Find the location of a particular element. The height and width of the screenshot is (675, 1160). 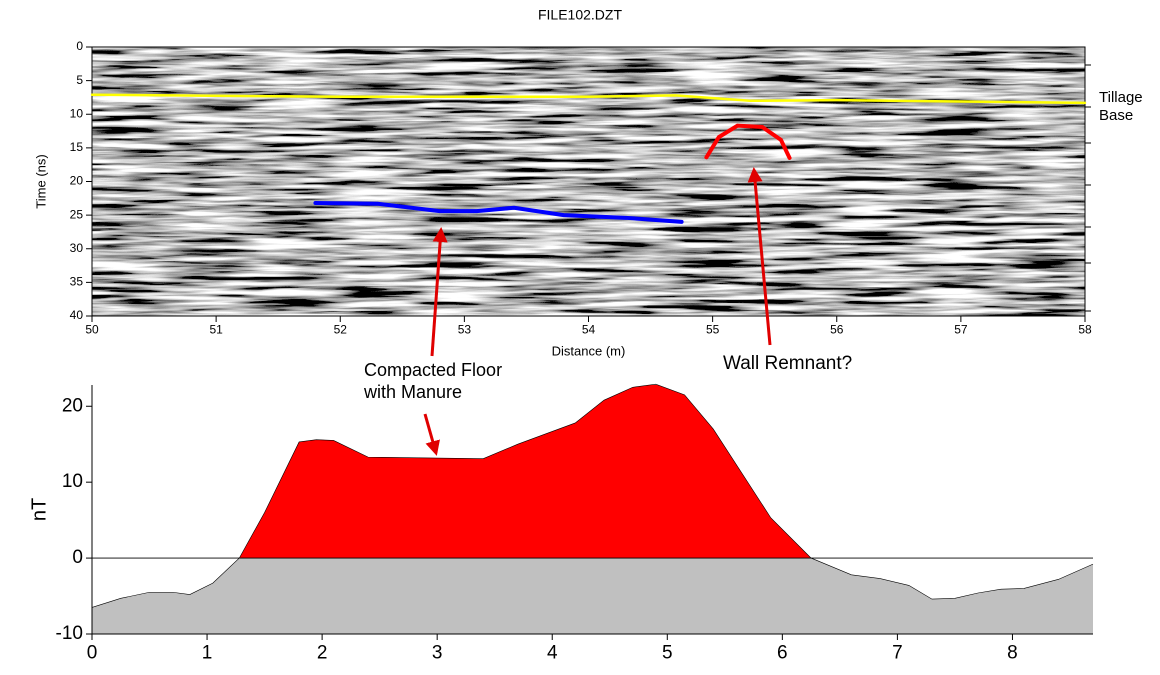

chart-title: FILE102.DZT is located at coordinates (580, 15).